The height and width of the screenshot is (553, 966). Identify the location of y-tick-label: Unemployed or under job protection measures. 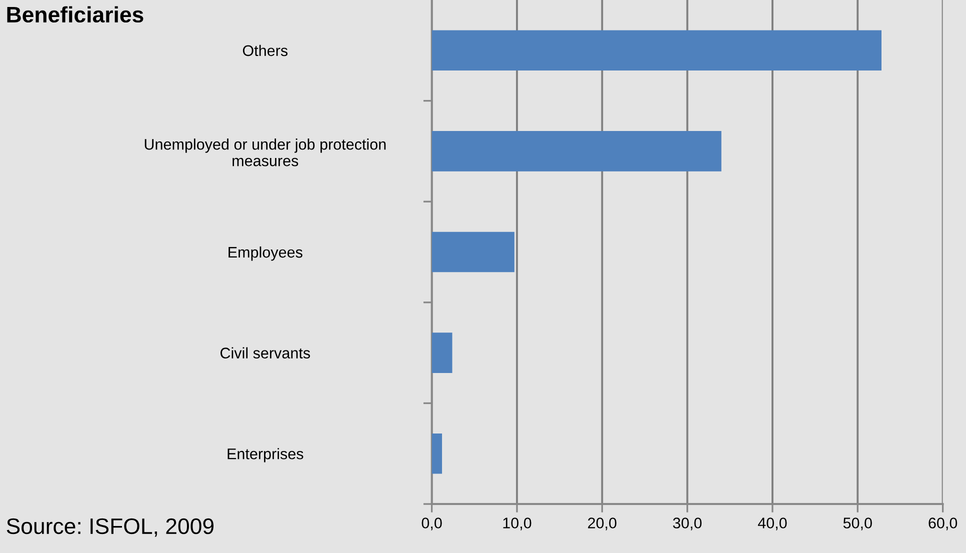
(265, 152).